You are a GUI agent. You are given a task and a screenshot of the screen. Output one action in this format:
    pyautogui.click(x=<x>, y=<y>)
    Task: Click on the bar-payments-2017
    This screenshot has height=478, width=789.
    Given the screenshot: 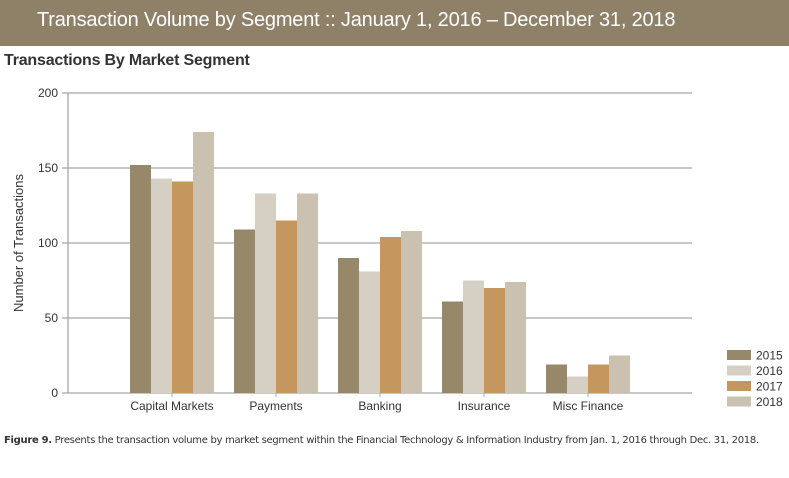 What is the action you would take?
    pyautogui.click(x=286, y=306)
    